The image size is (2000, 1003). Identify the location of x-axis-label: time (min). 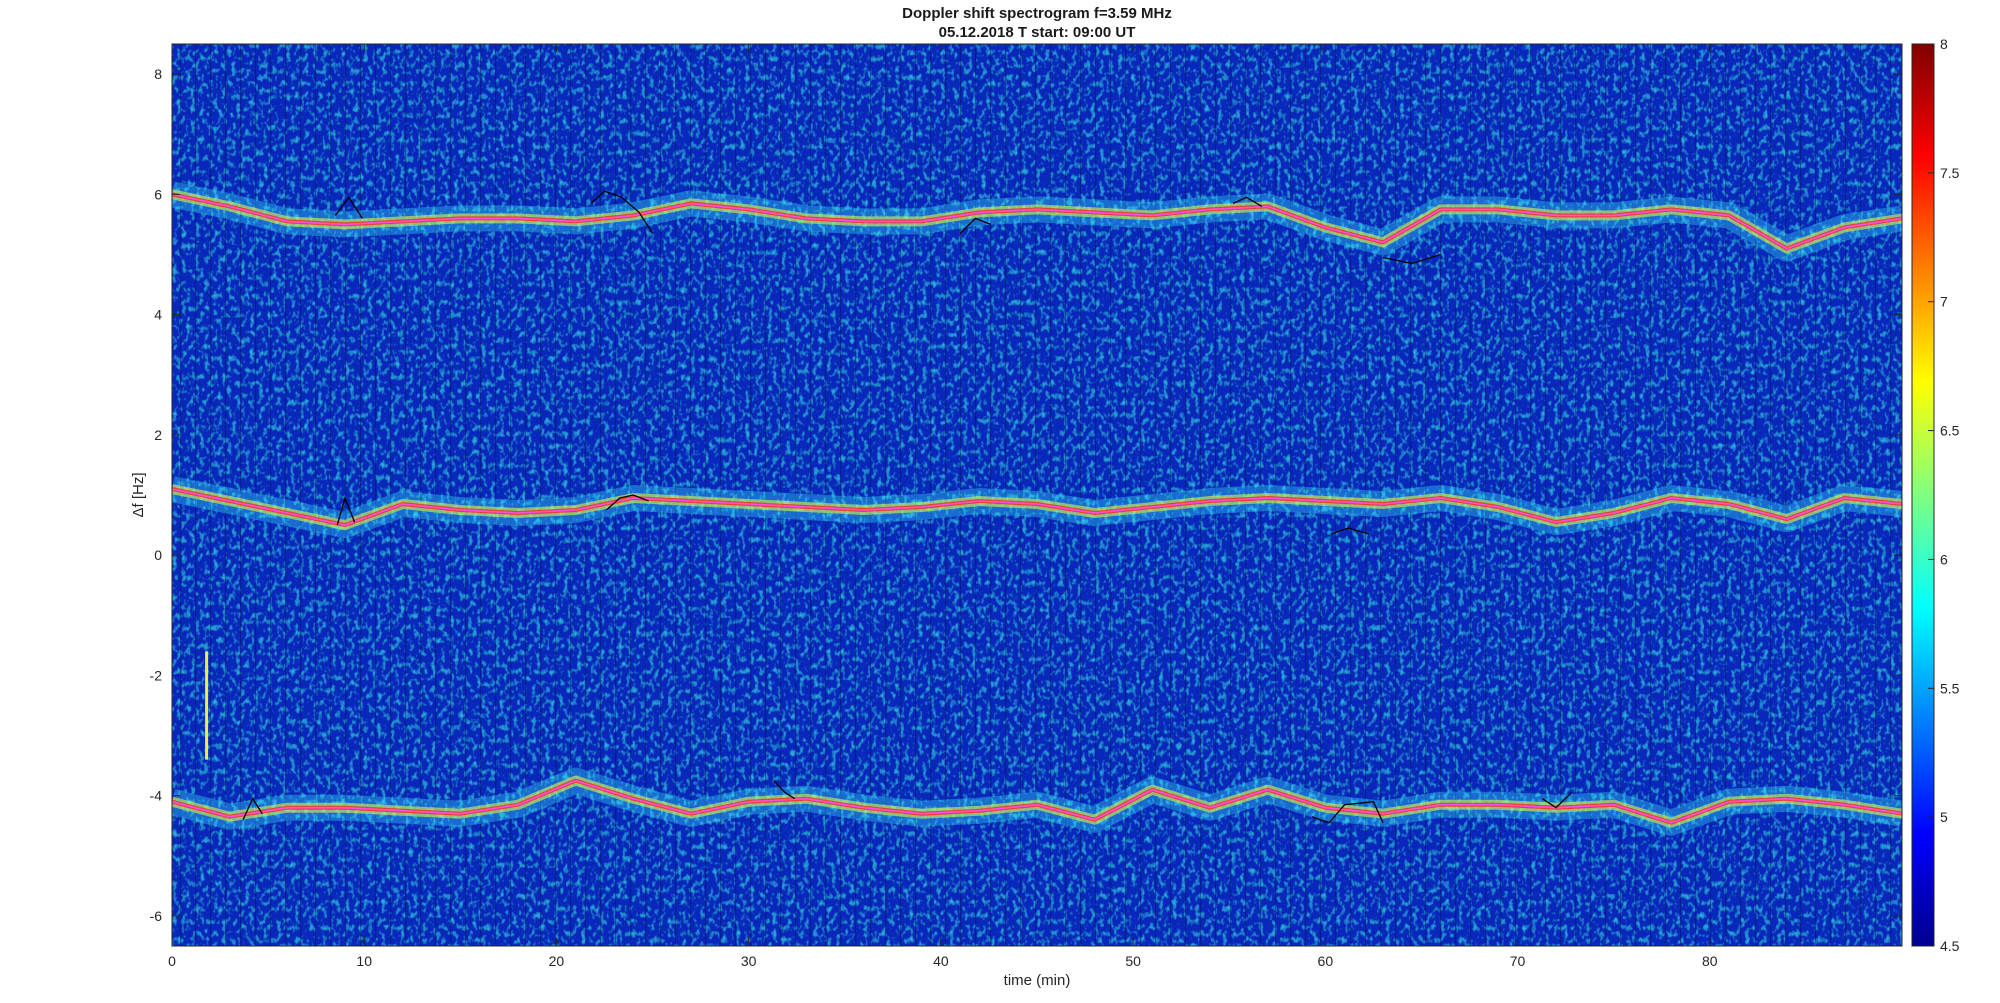
(1037, 980).